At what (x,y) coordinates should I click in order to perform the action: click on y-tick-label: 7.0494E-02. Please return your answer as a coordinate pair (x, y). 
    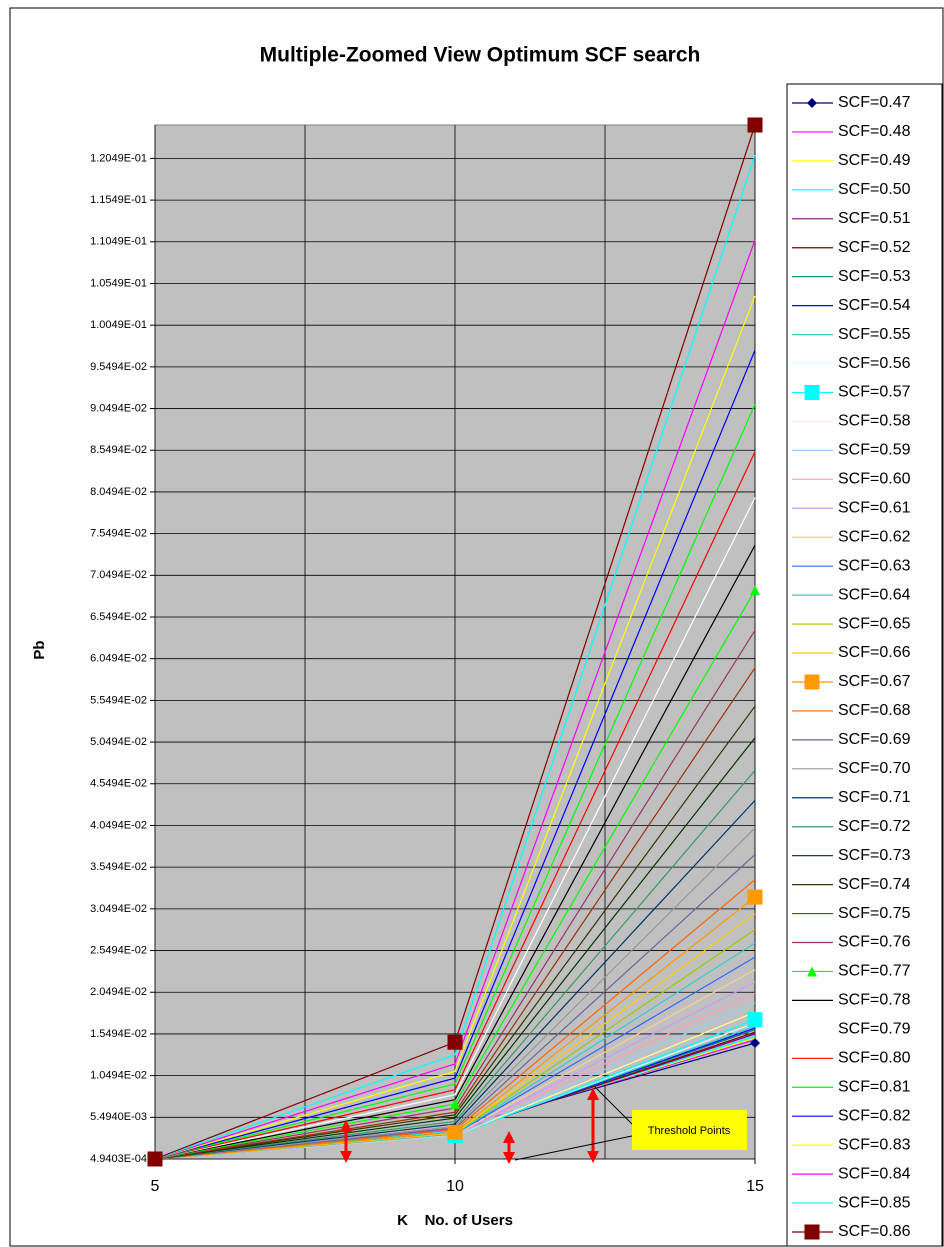
    Looking at the image, I should click on (118, 575).